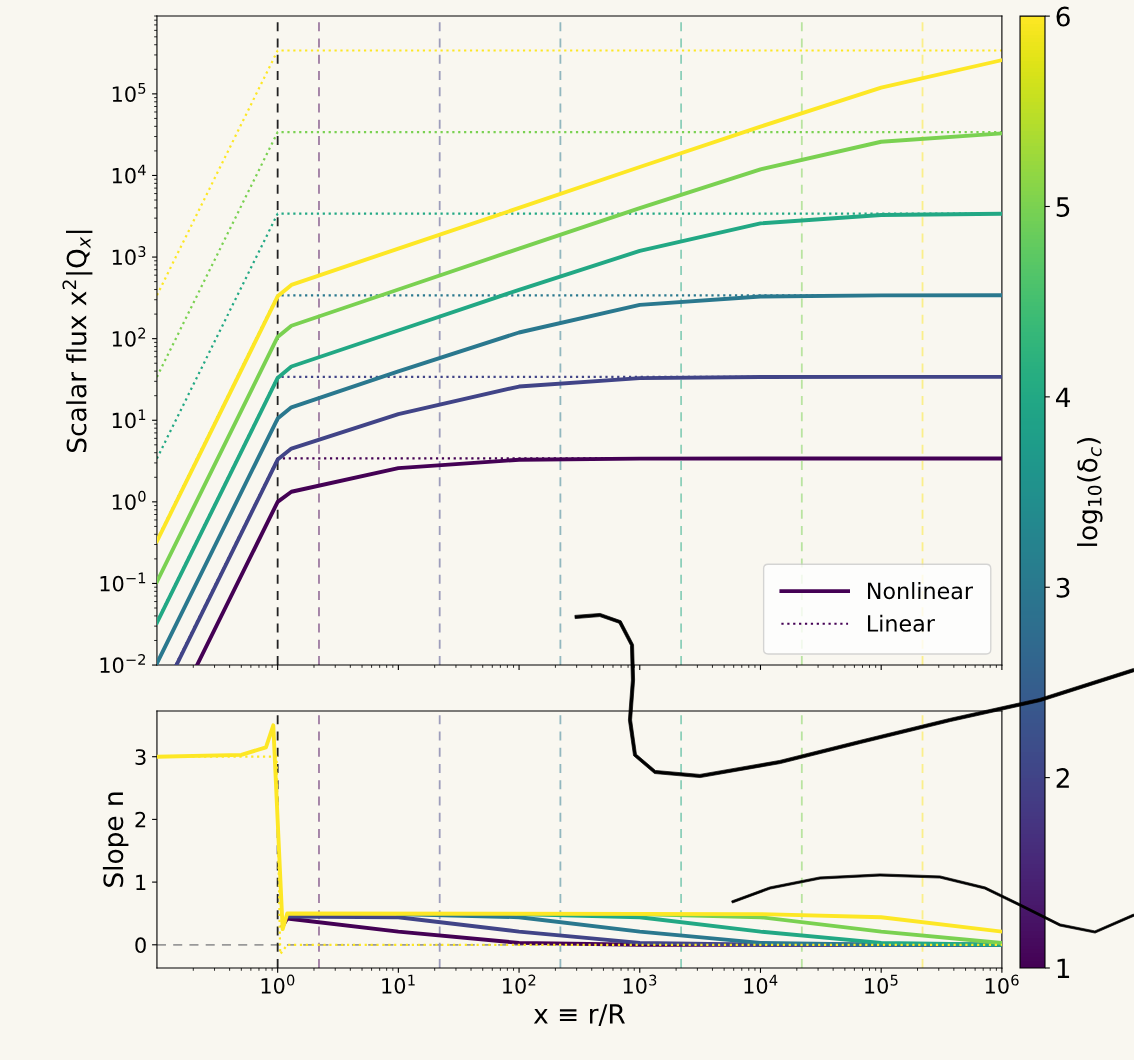 This screenshot has height=1060, width=1134. I want to click on x-tick-label: 10$^{2}$, so click(519, 984).